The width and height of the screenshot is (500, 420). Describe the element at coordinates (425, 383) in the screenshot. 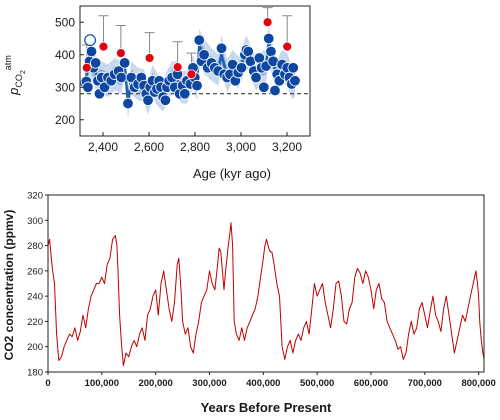

I see `x-tick-label: 700,000` at that location.